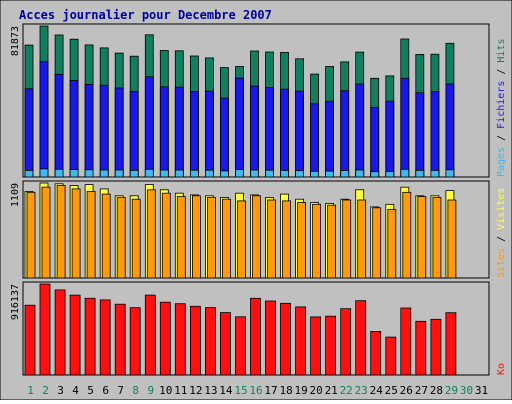 This screenshot has width=512, height=404. Describe the element at coordinates (195, 390) in the screenshot. I see `x-tick-label-12: 12` at that location.